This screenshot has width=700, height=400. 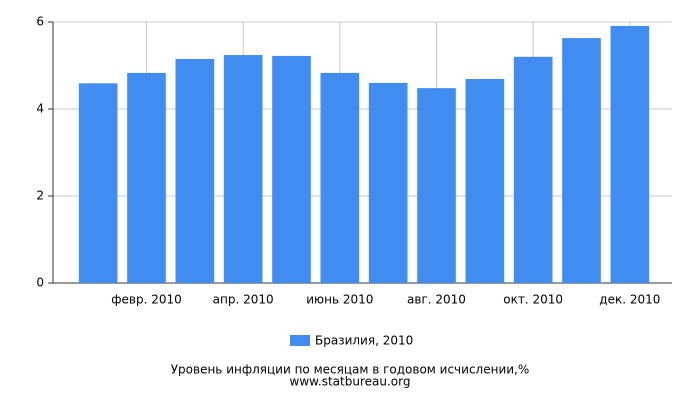 What do you see at coordinates (436, 300) in the screenshot?
I see `x-tick-label: авг. 2010` at bounding box center [436, 300].